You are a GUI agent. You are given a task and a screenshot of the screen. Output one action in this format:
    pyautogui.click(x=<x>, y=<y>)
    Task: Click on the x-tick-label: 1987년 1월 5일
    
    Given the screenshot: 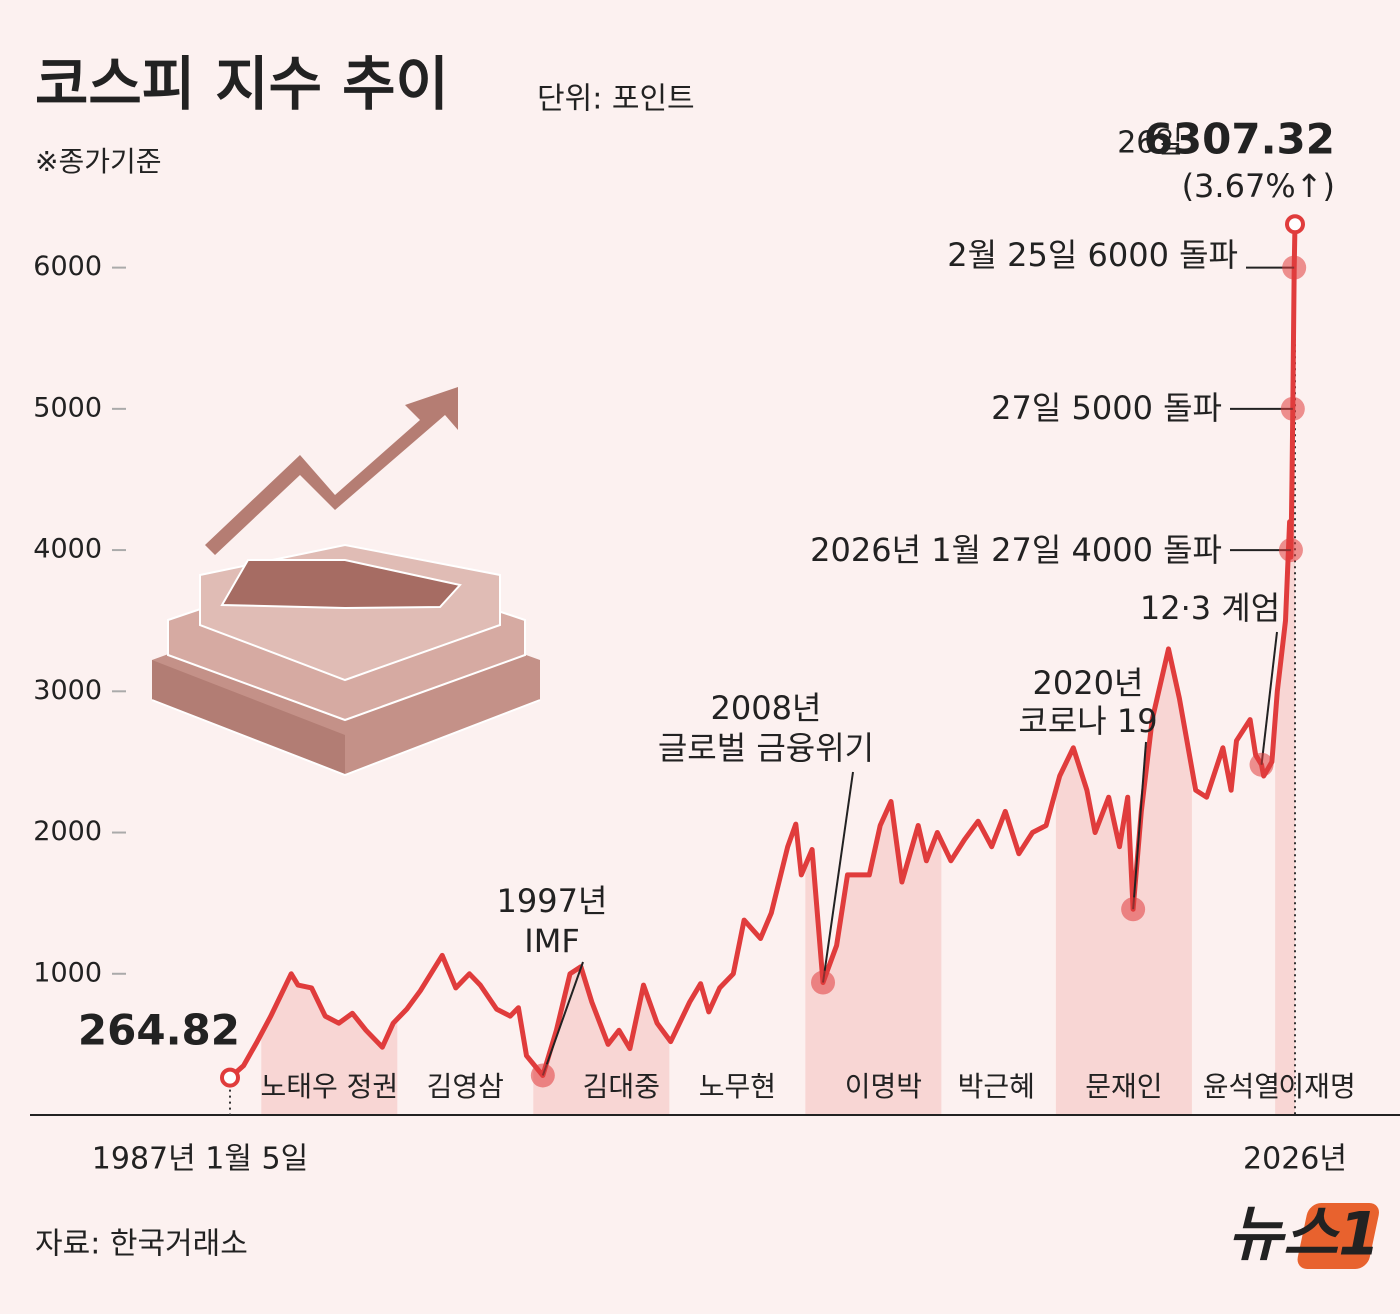 What is the action you would take?
    pyautogui.click(x=200, y=1159)
    